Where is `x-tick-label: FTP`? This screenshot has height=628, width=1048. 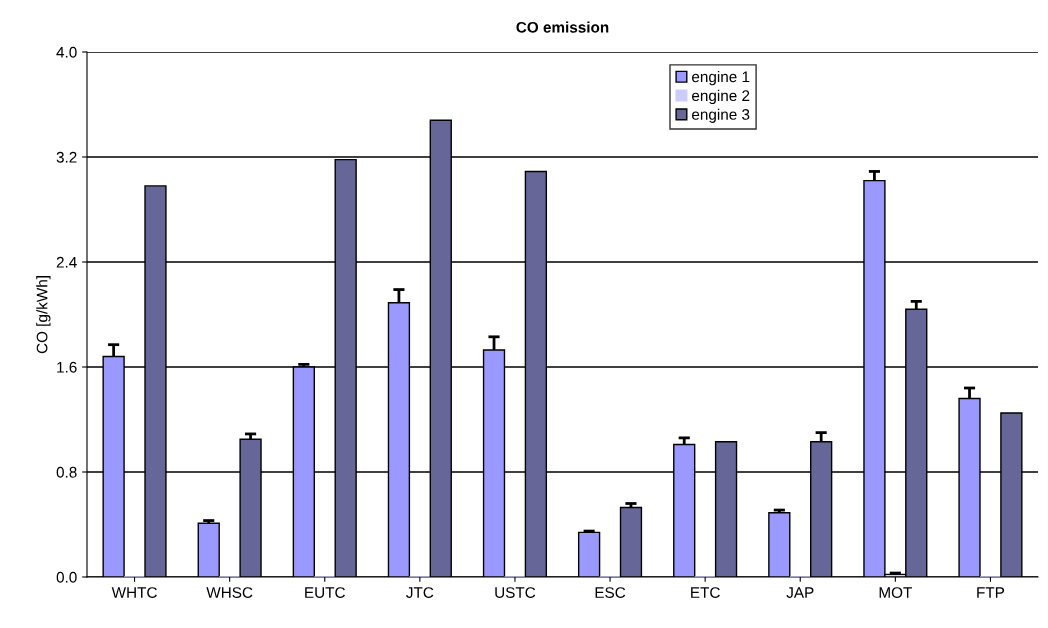 x-tick-label: FTP is located at coordinates (991, 592).